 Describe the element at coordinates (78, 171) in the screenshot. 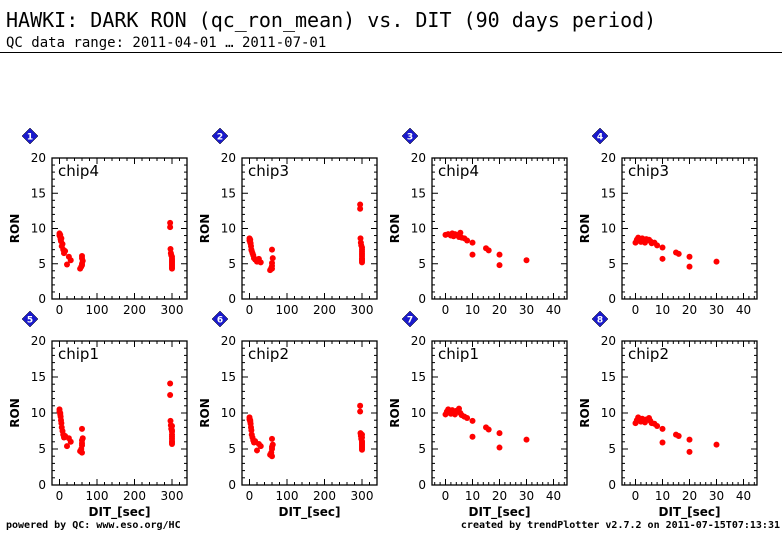

I see `panel-chip-label: chip4` at that location.